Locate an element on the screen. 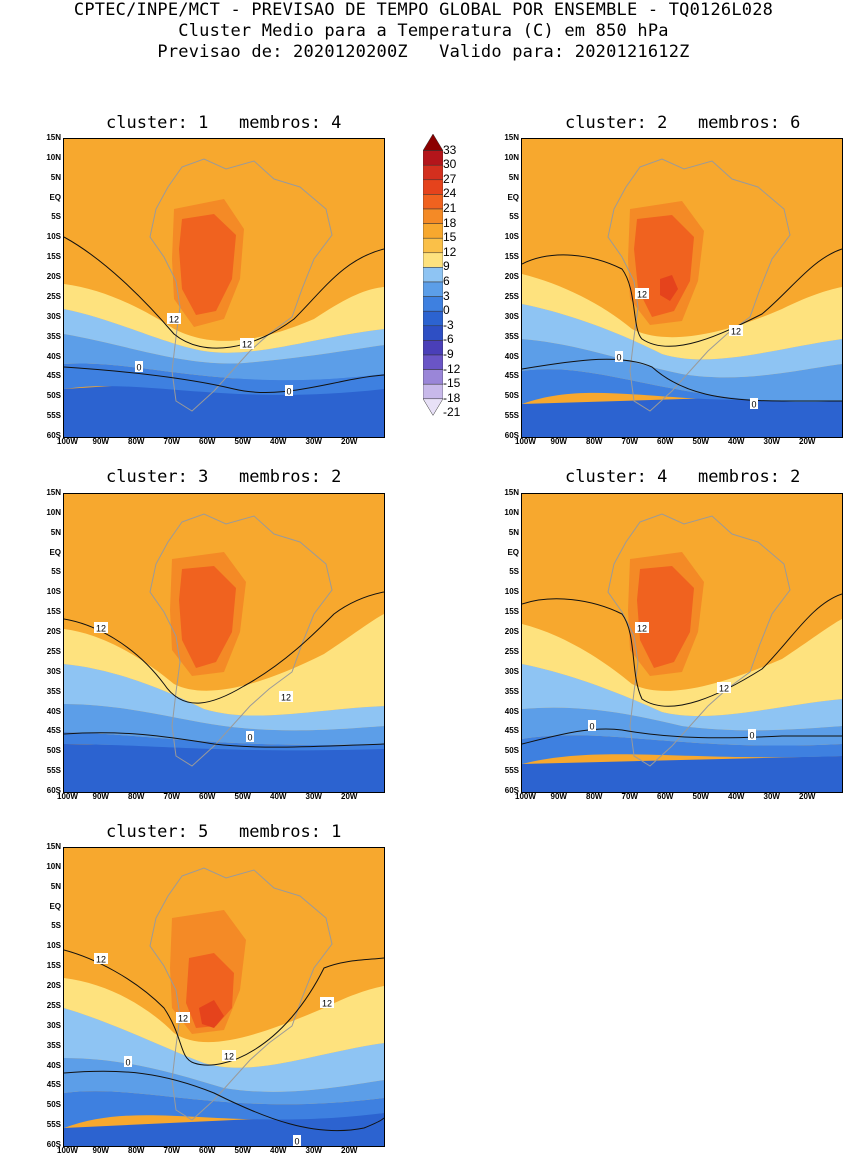 The image size is (847, 1157). colorbar-level-label: -6 is located at coordinates (448, 339).